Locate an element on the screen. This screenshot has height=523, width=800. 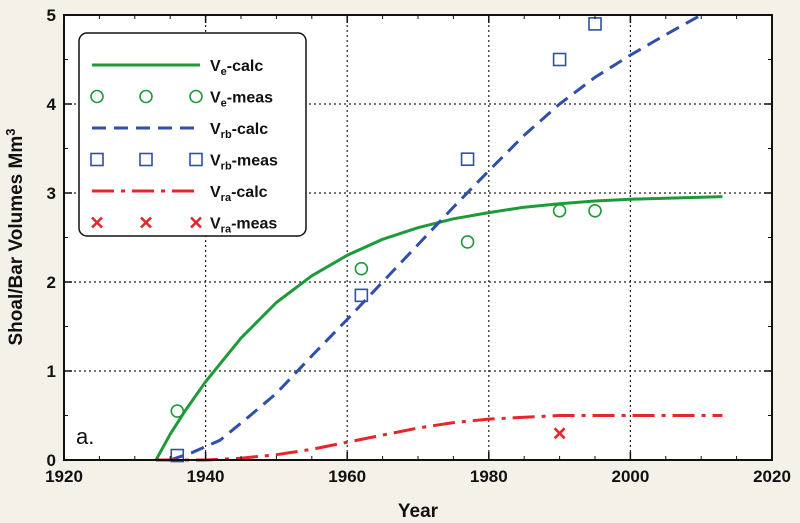
legend-label: Vra-calc is located at coordinates (239, 194).